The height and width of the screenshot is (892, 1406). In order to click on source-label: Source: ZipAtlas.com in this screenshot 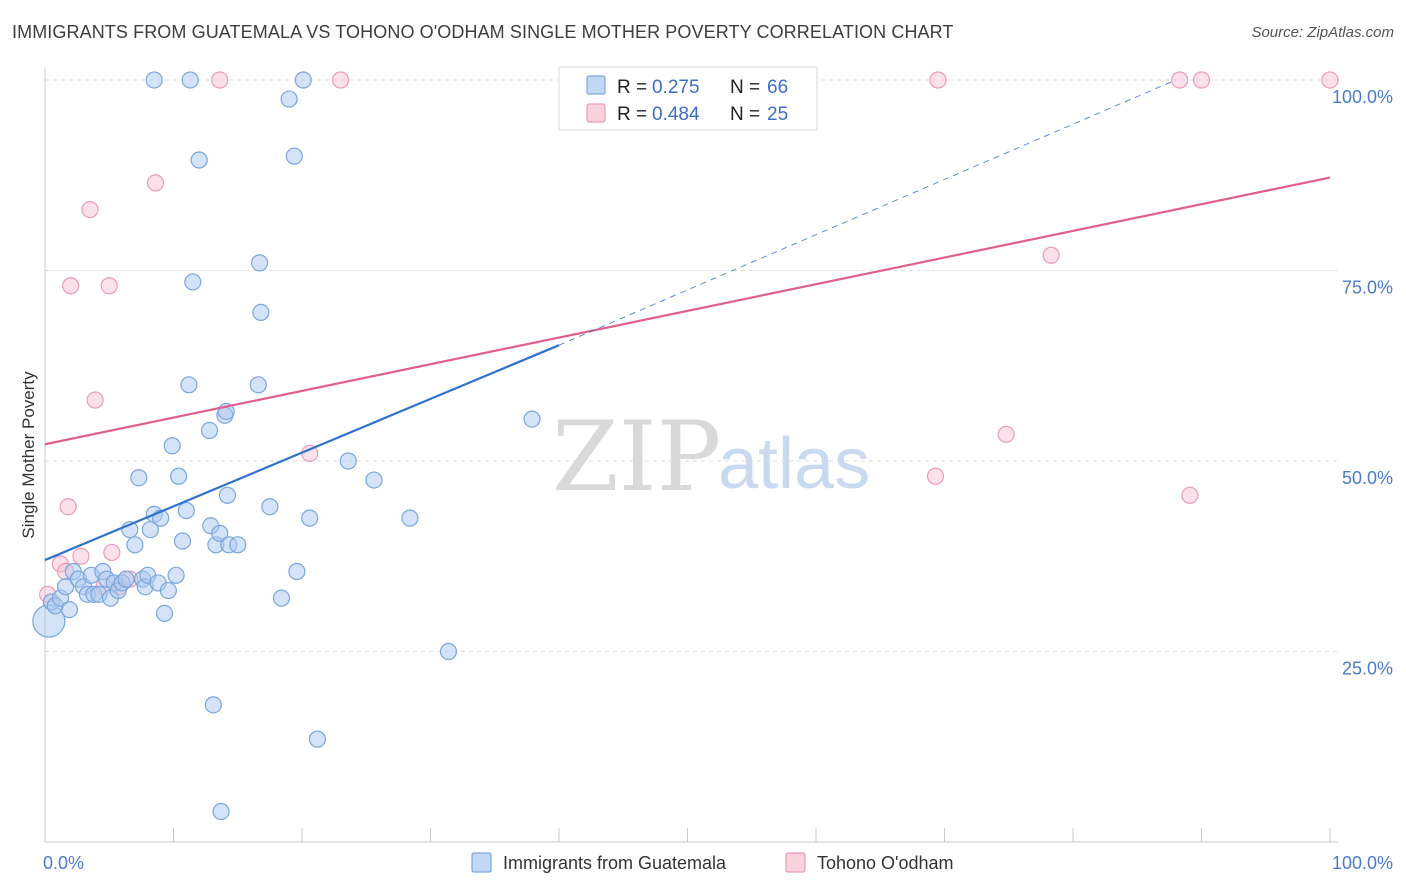, I will do `click(1322, 32)`.